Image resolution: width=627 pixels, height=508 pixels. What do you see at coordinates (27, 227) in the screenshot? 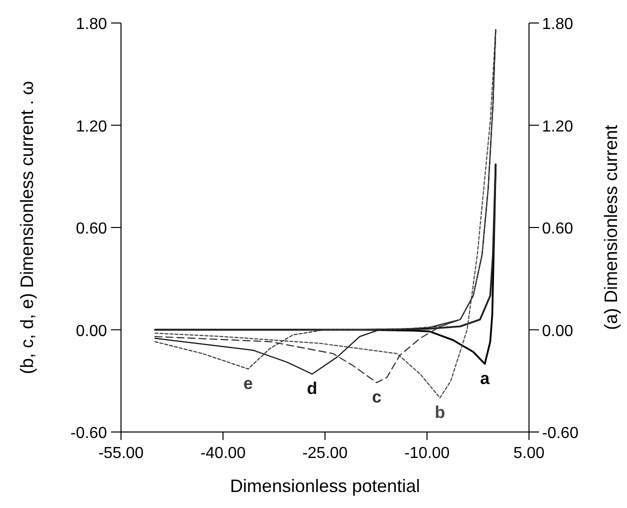
I see `y-axis-title: (b, c, d, e) Dimensionless current . ω` at bounding box center [27, 227].